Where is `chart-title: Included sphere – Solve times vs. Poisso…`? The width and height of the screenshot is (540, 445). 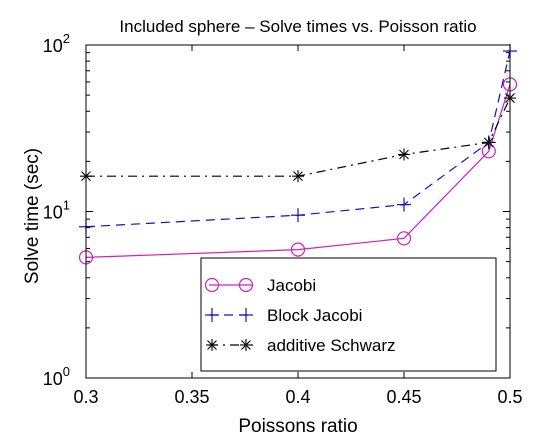 chart-title: Included sphere – Solve times vs. Poisso… is located at coordinates (297, 26).